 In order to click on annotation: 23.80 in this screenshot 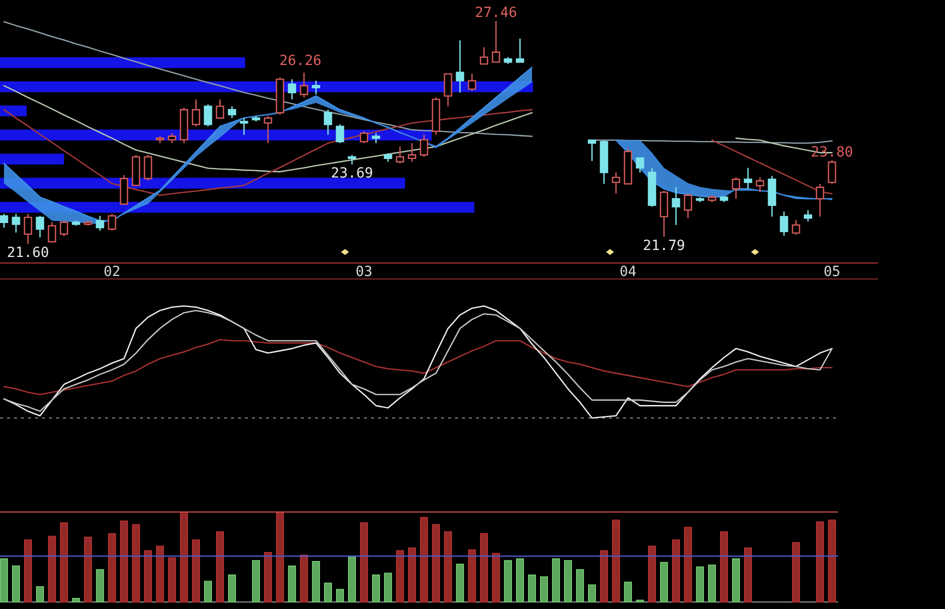, I will do `click(832, 152)`.